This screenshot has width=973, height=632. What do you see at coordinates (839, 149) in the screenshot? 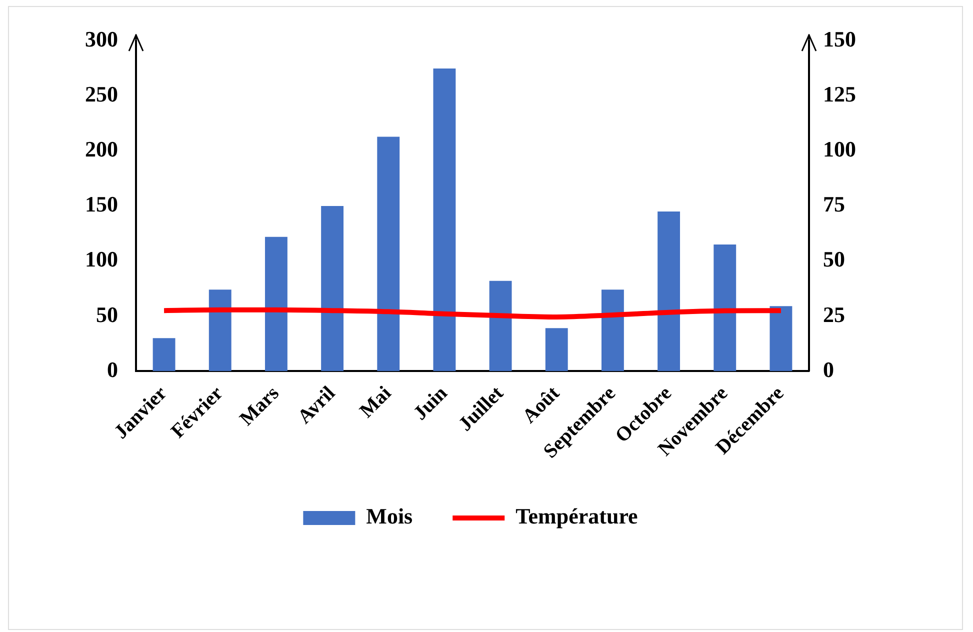
I see `y2-tick-label: 100` at bounding box center [839, 149].